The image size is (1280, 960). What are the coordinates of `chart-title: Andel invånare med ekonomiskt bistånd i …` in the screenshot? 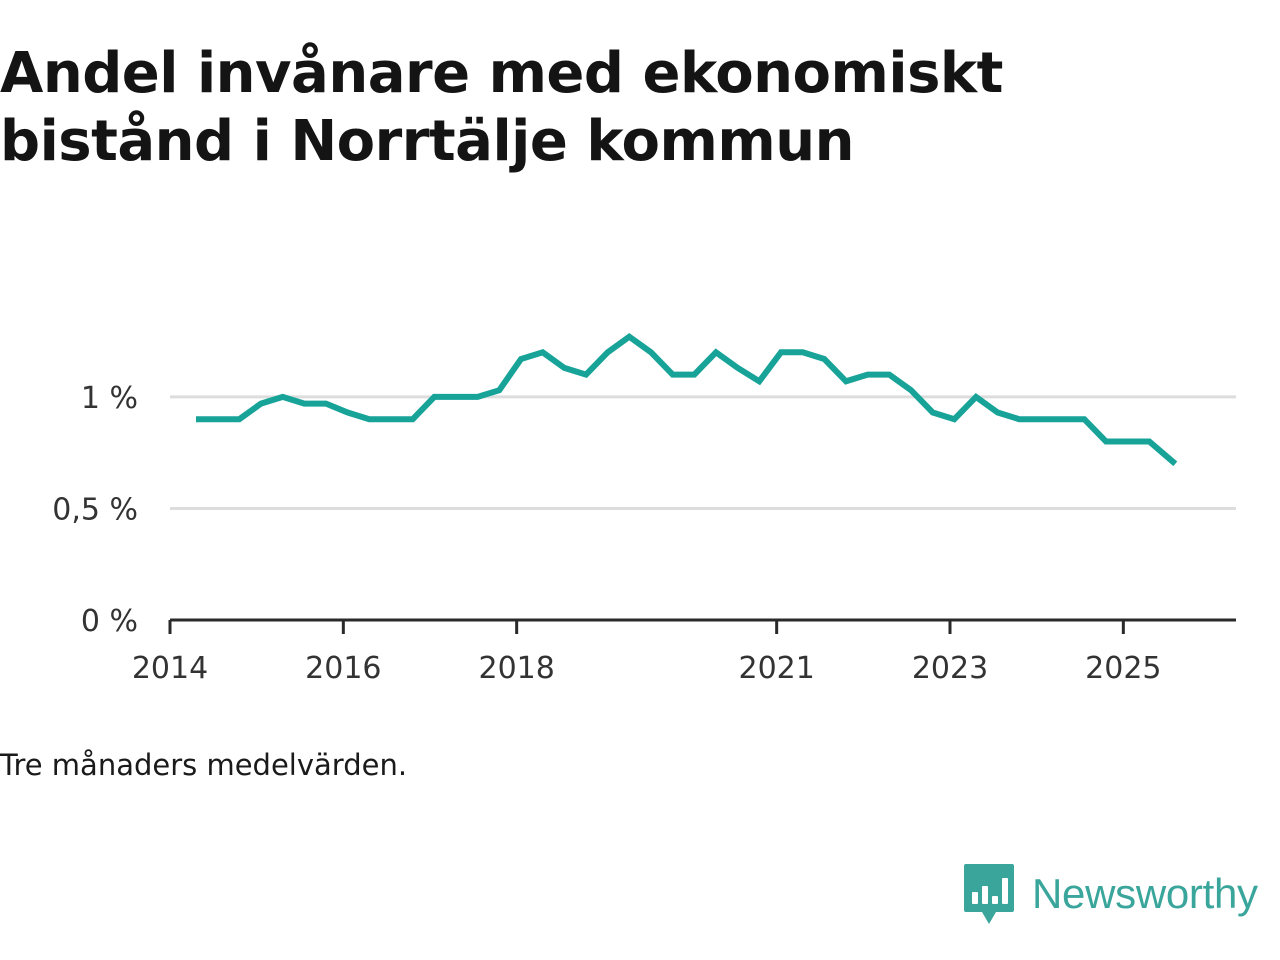 It's located at (501, 107).